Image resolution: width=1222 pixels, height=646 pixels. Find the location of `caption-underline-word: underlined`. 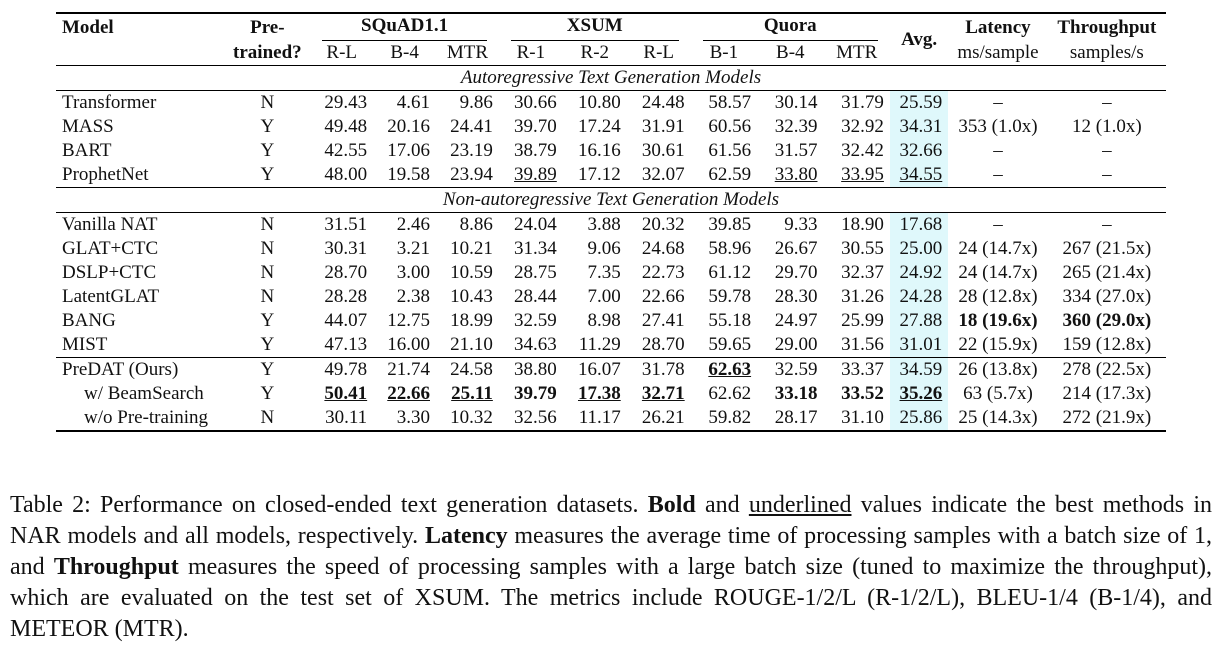

caption-underline-word: underlined is located at coordinates (800, 505).